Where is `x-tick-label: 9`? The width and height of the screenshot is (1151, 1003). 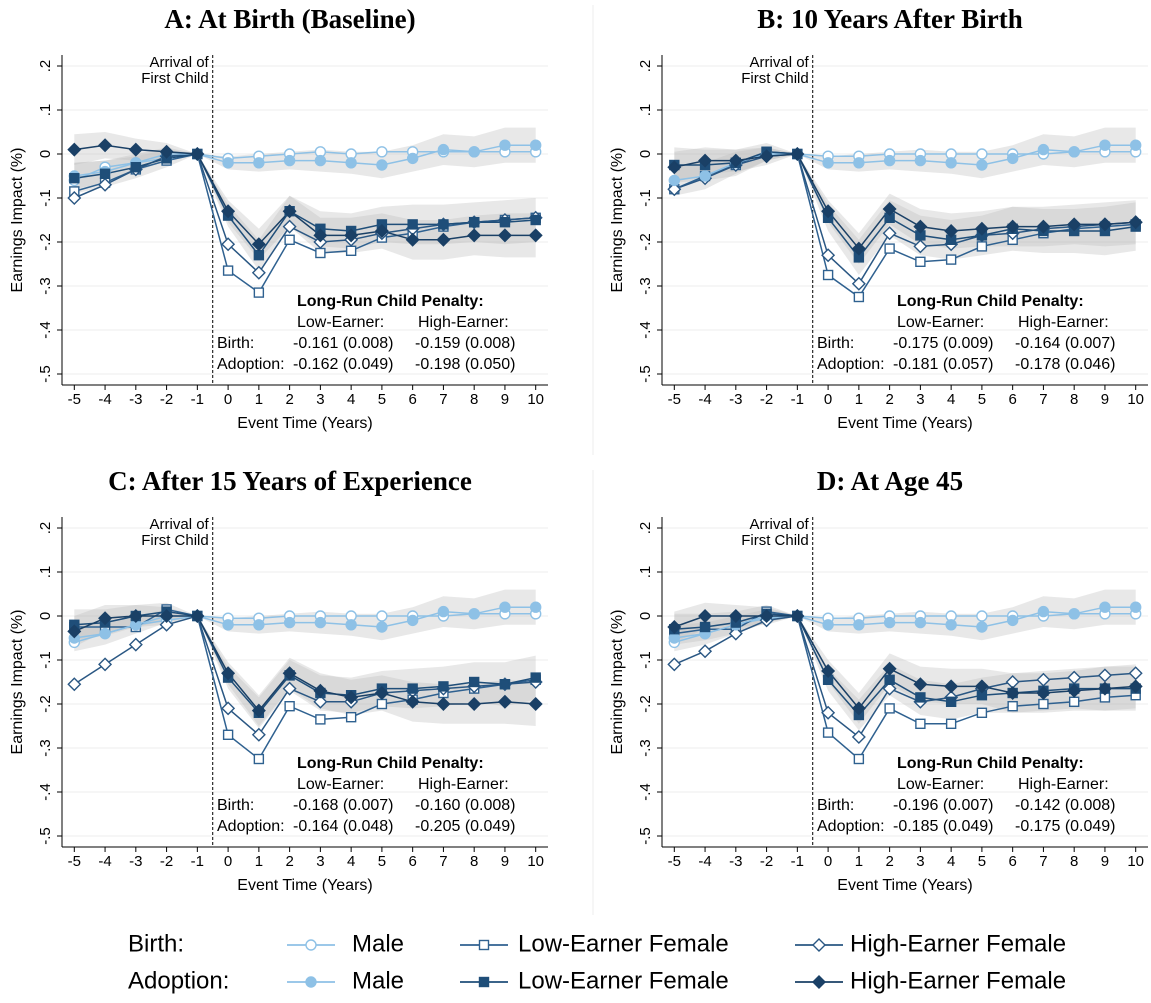
x-tick-label: 9 is located at coordinates (1105, 399).